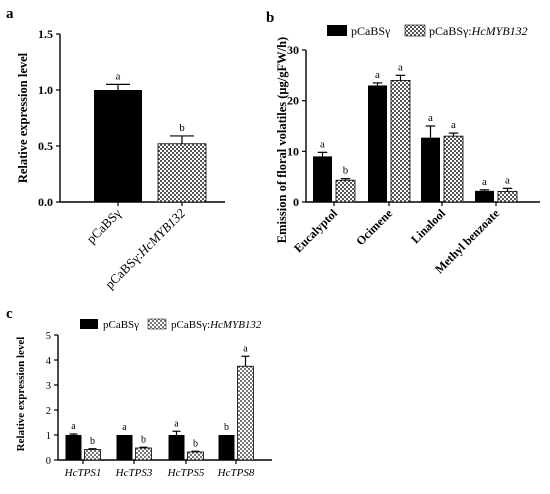 This screenshot has height=494, width=550. Describe the element at coordinates (45, 202) in the screenshot. I see `panel-a-y-tick-label: 0.0` at that location.